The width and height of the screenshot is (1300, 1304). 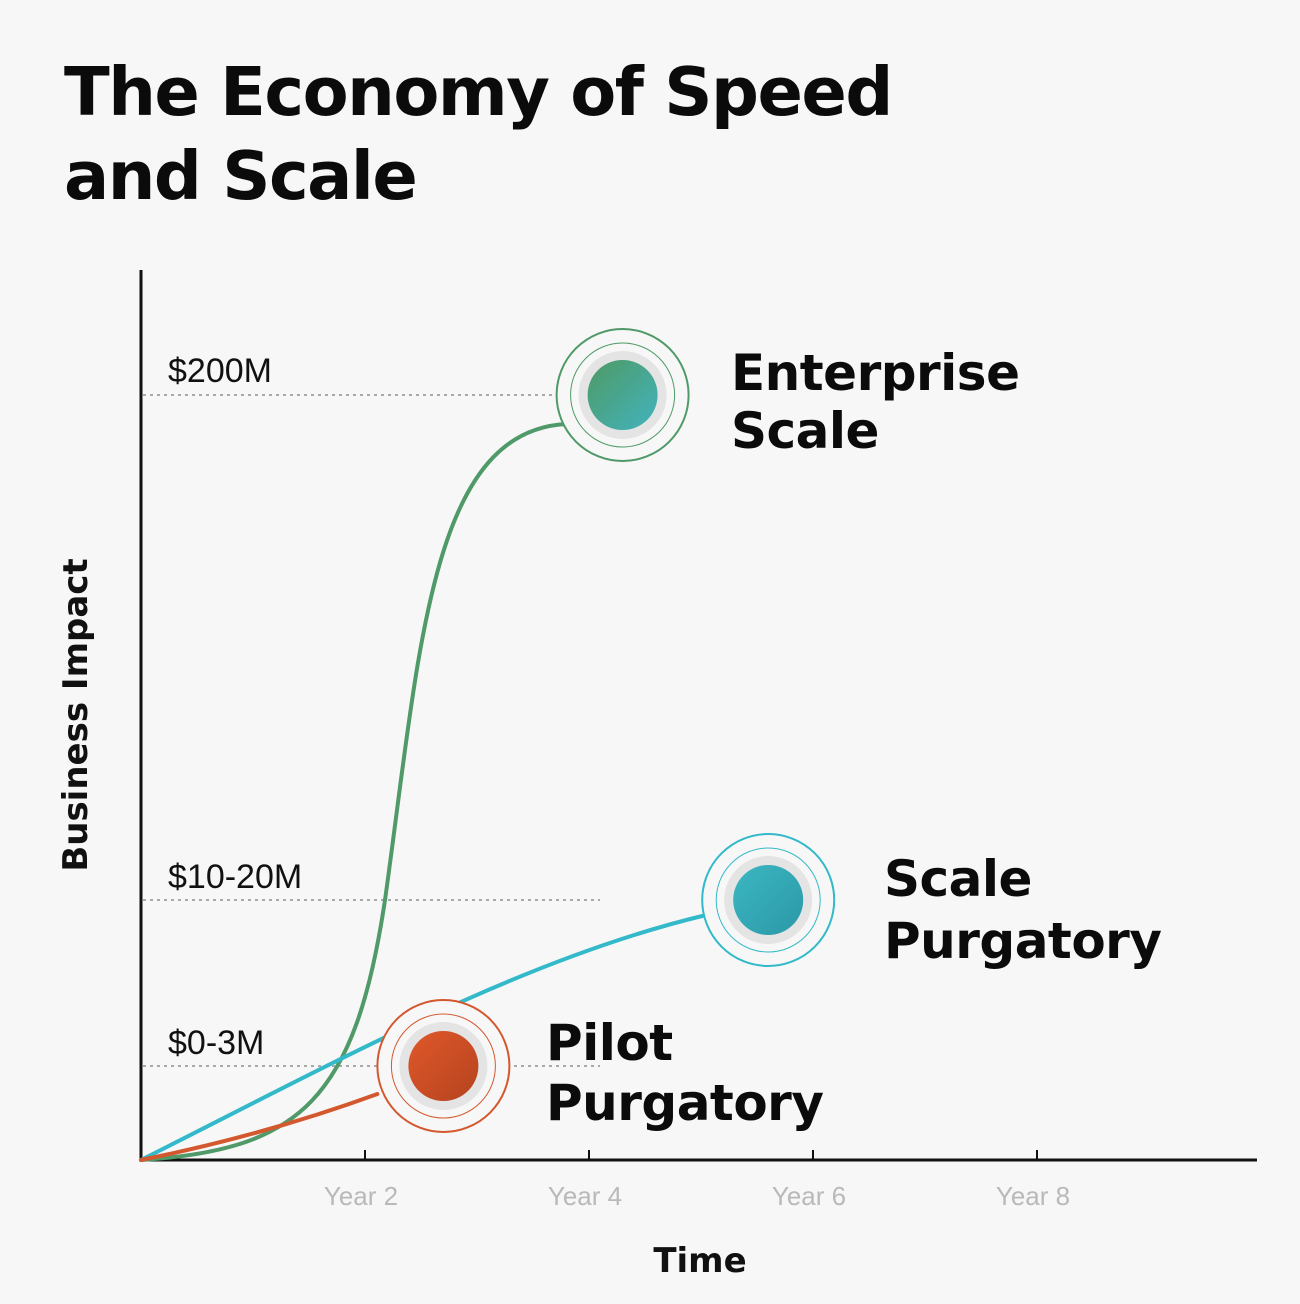 I want to click on title-line-2: and Scale, so click(x=241, y=176).